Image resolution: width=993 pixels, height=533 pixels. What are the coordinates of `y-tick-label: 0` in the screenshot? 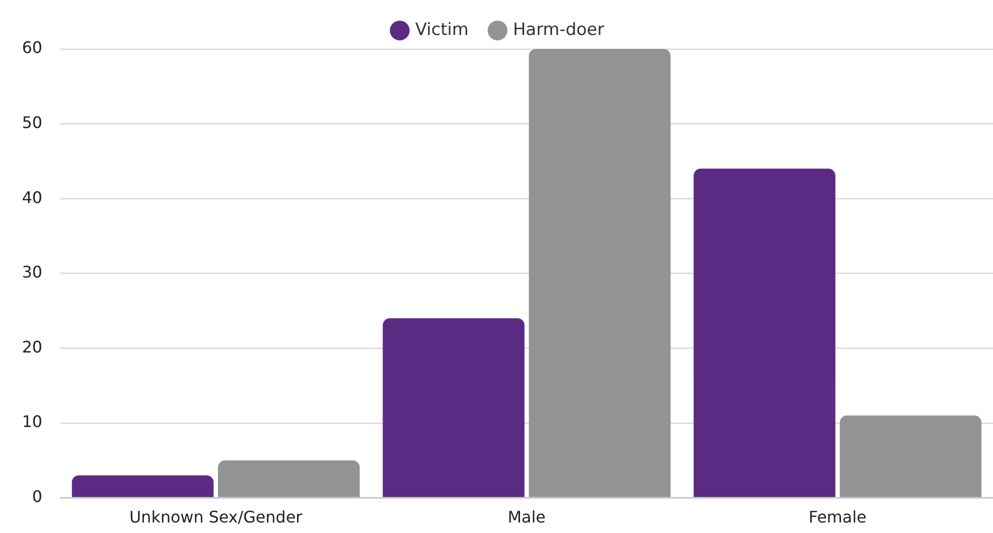 It's located at (37, 496).